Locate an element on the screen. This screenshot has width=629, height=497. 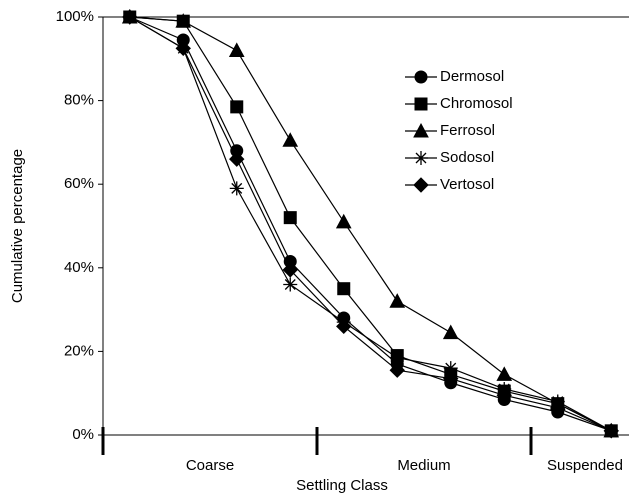
legend-label: Chromosol is located at coordinates (476, 103).